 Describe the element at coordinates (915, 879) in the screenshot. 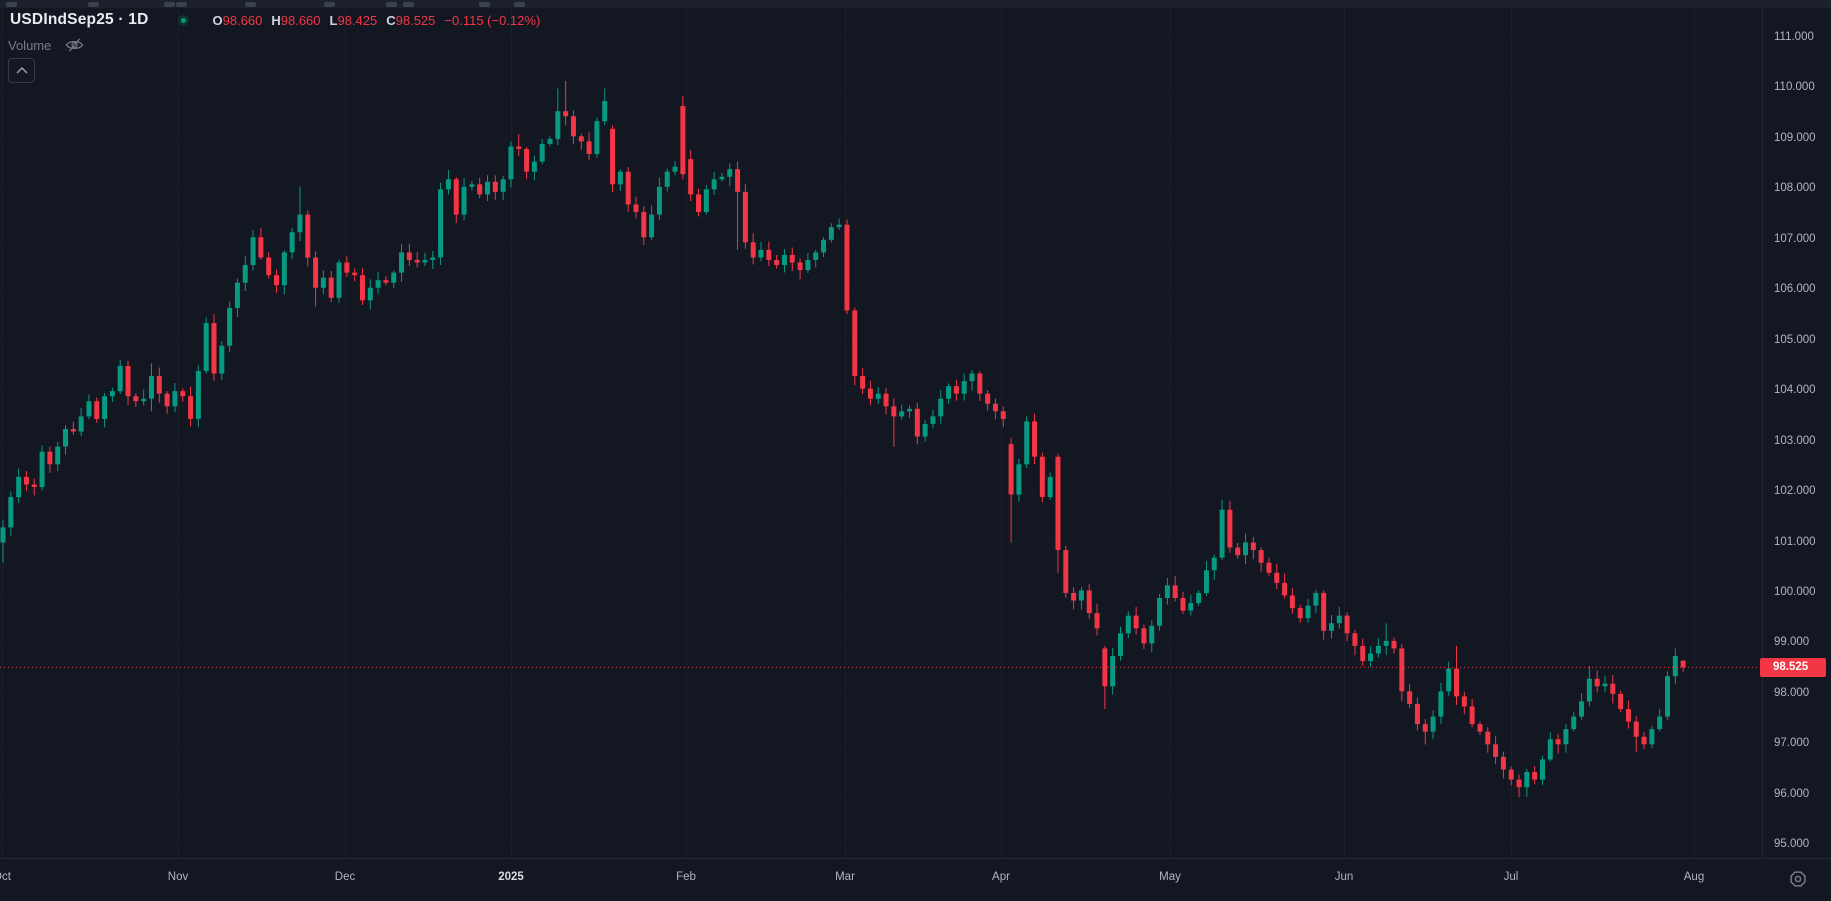

I see `time-axis: Oct Nov Dec 2025 Feb Mar Apr May Jun Jul Aug` at that location.